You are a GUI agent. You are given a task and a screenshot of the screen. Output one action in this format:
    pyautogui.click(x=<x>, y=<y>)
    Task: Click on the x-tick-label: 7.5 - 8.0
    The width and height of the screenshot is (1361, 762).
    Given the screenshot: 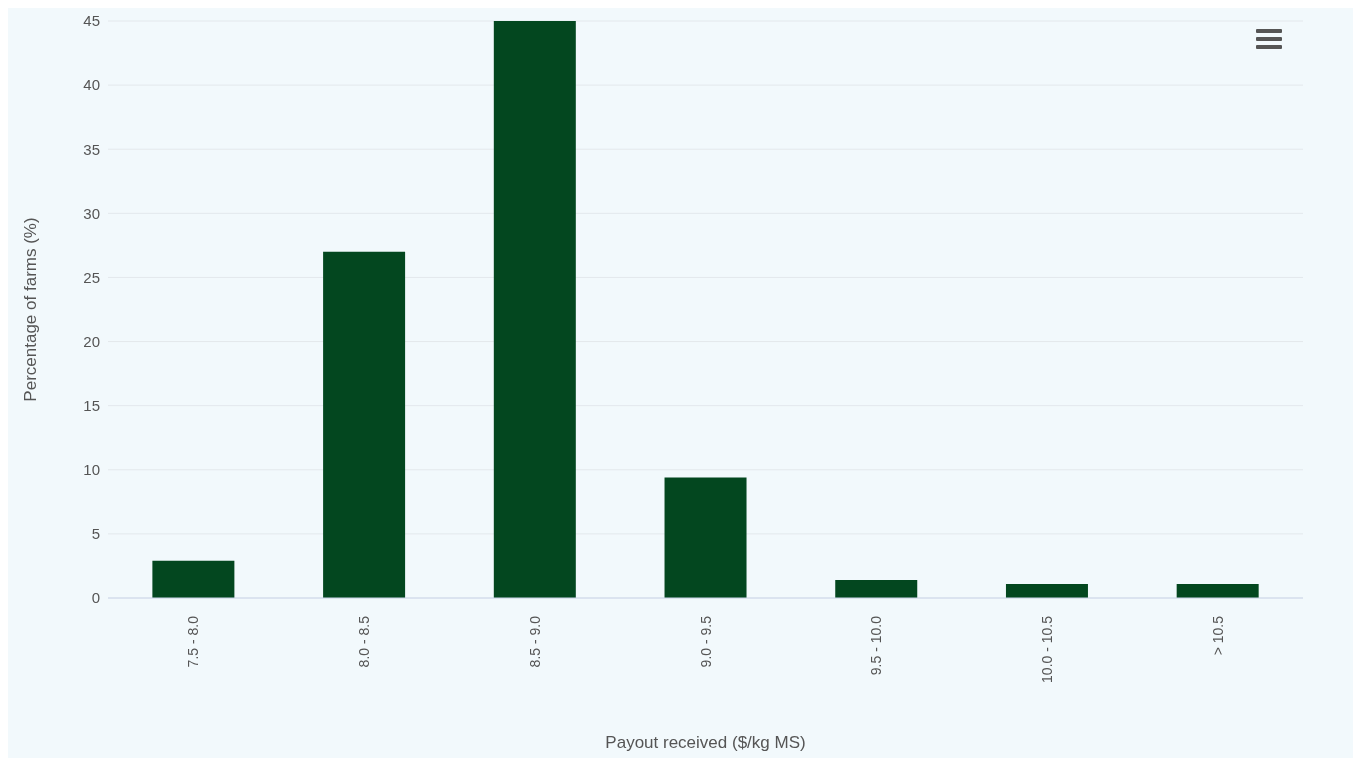 What is the action you would take?
    pyautogui.click(x=193, y=641)
    